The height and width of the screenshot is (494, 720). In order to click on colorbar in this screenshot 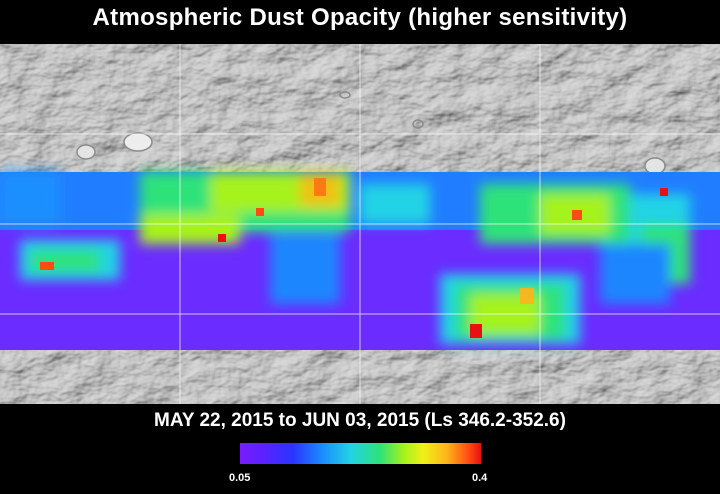, I will do `click(360, 453)`.